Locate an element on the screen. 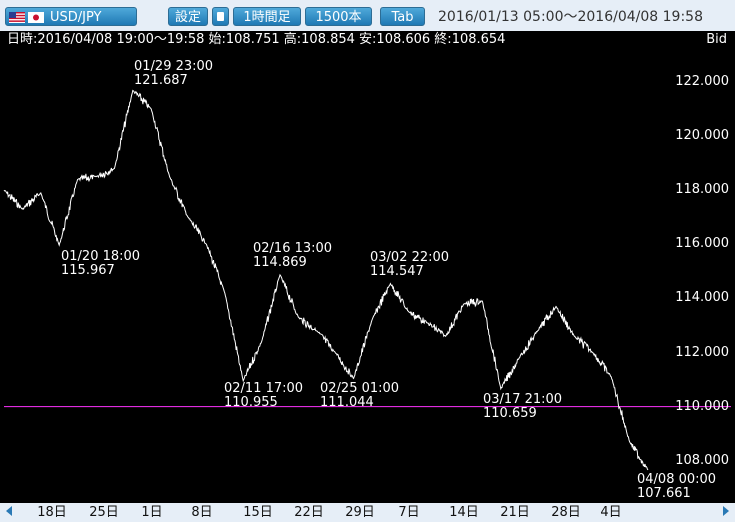  price-annotation: 03/17 21:00 110.659 is located at coordinates (523, 406).